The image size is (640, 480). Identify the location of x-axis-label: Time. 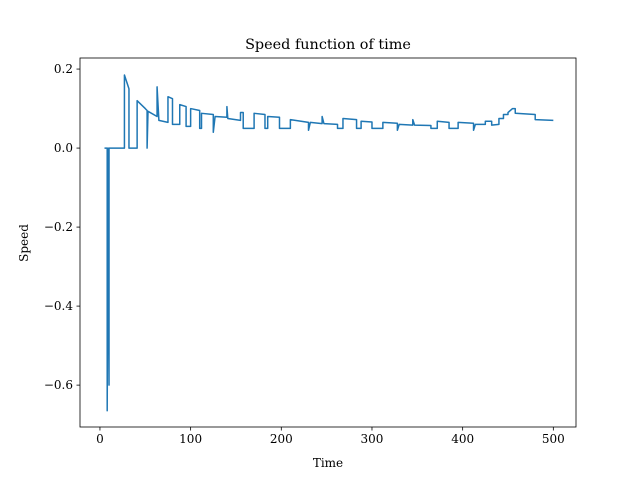
(328, 463).